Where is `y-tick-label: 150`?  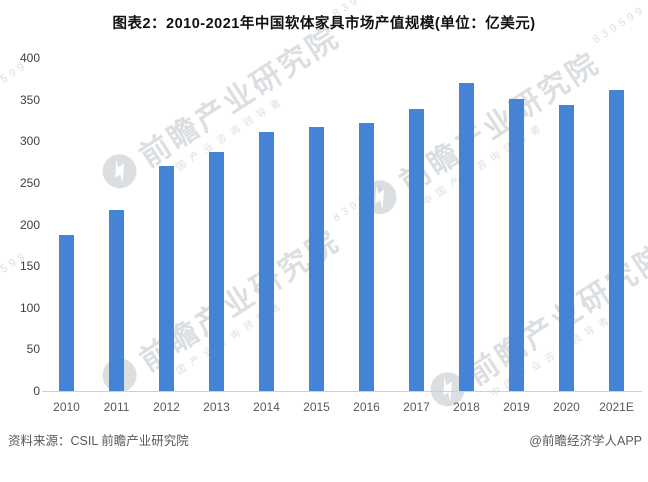
y-tick-label: 150 is located at coordinates (29, 266).